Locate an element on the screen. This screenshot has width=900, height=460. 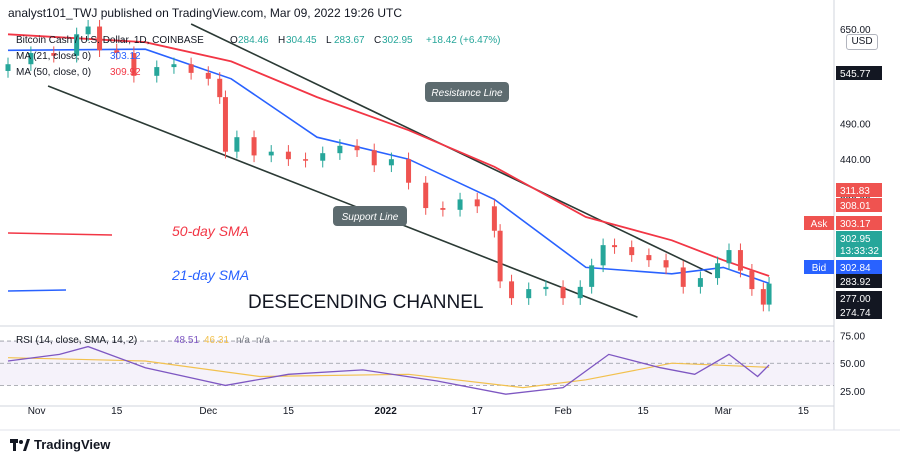
ohlc-value: 283.67 is located at coordinates (349, 40).